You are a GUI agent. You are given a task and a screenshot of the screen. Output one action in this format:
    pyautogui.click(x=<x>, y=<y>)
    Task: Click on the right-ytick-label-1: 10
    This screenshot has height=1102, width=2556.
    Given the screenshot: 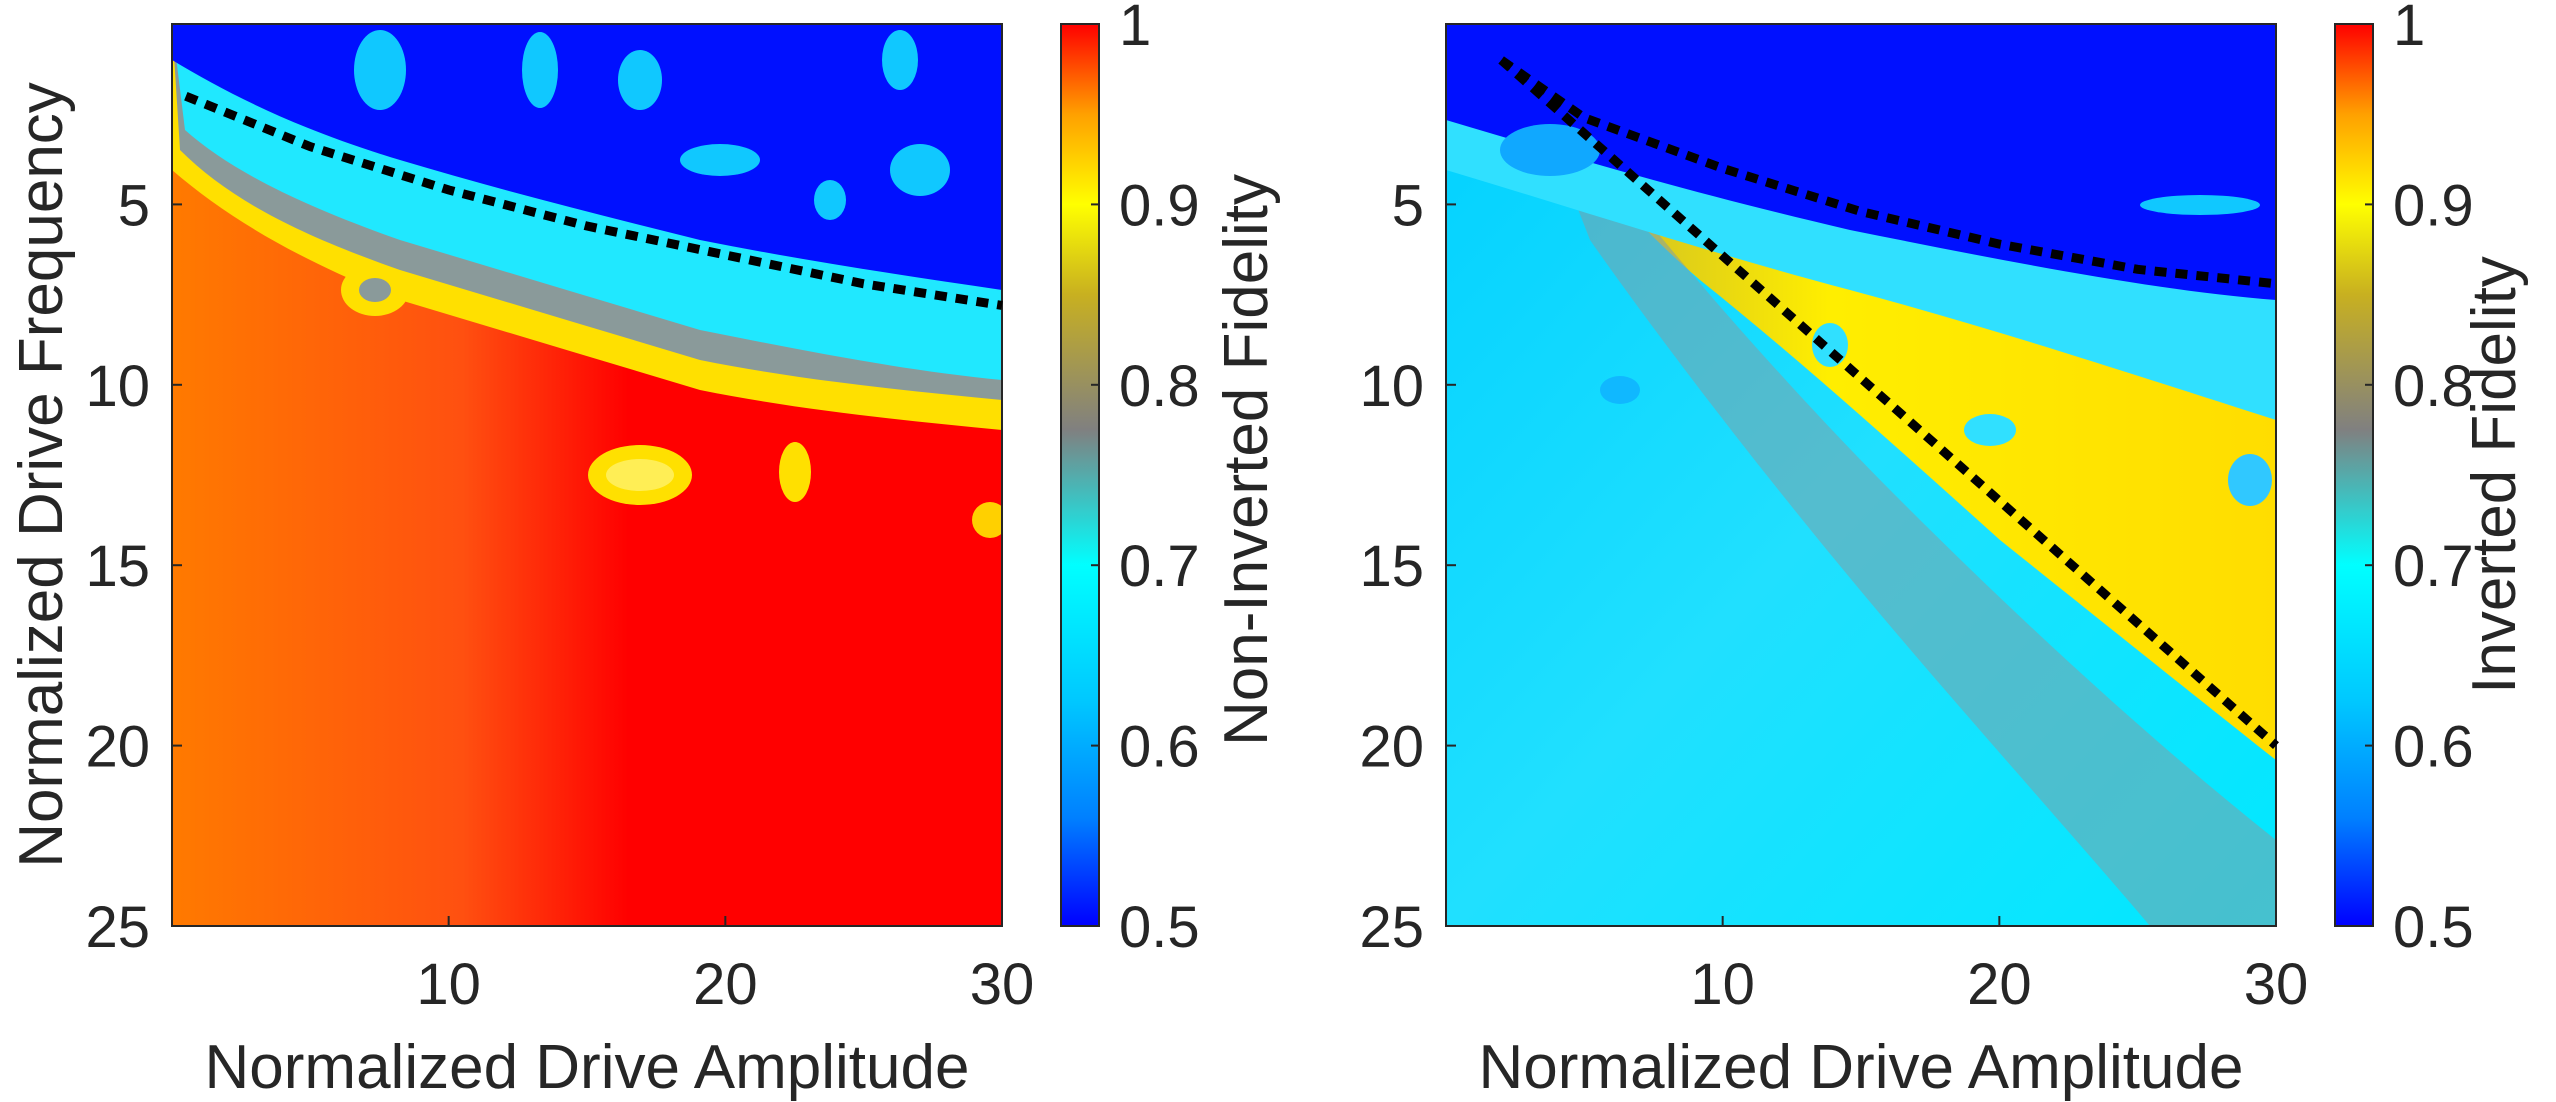 What is the action you would take?
    pyautogui.click(x=1391, y=386)
    